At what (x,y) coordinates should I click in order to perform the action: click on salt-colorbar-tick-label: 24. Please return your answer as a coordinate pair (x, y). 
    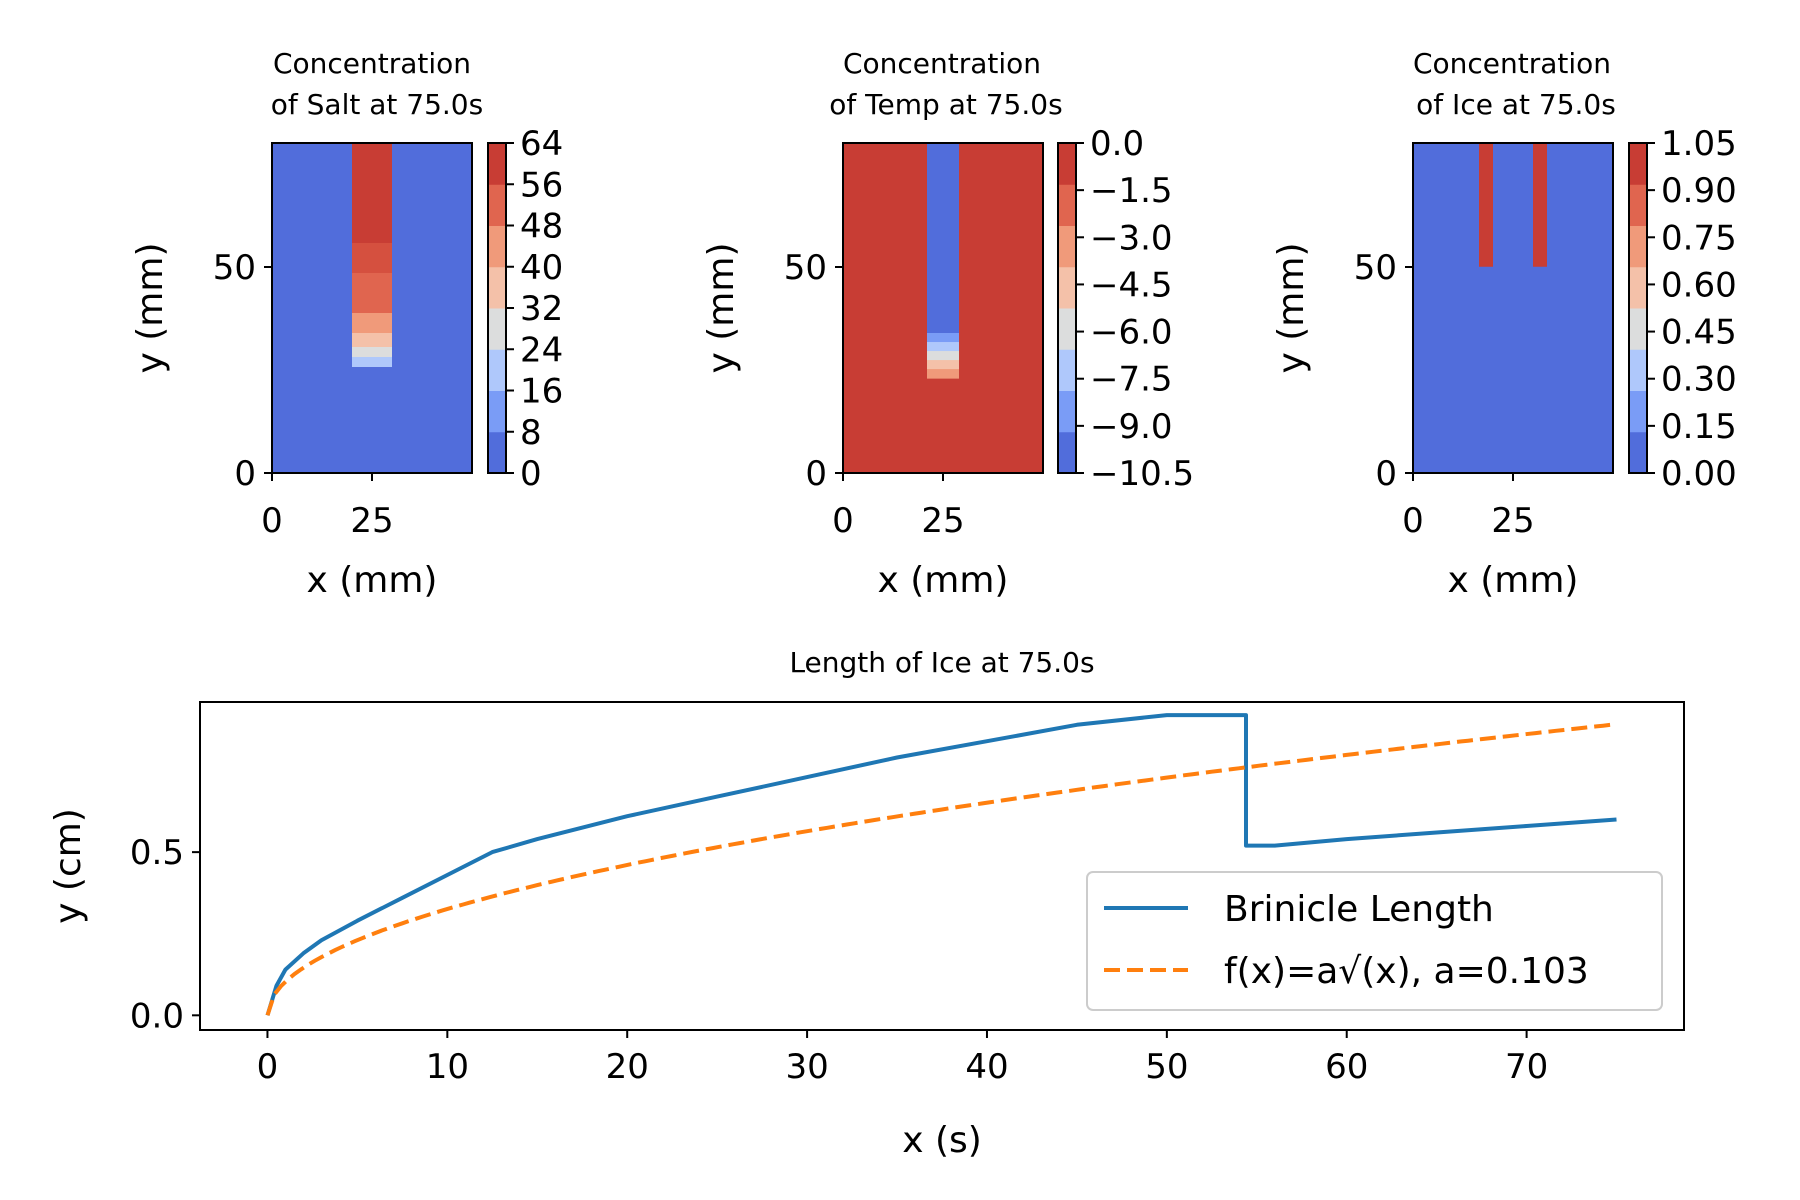
    Looking at the image, I should click on (541, 350).